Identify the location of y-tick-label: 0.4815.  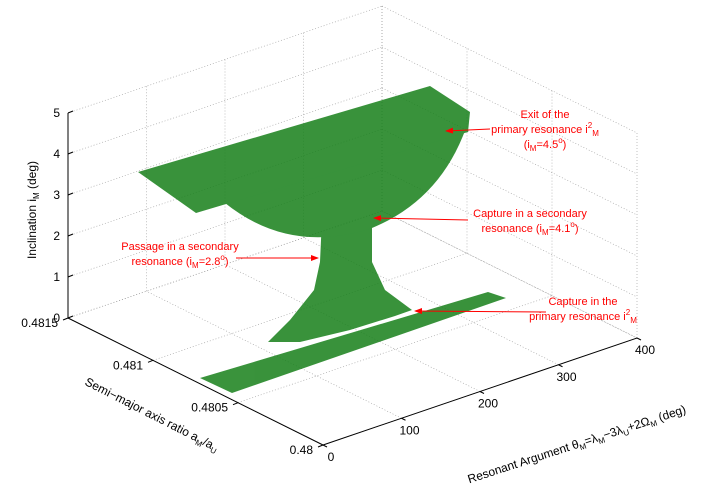
(39, 323).